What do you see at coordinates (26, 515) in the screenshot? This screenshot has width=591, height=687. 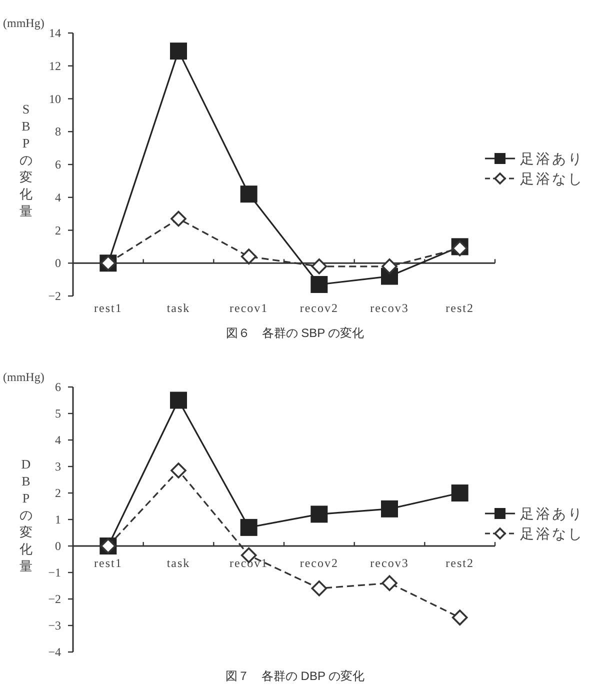 I see `y-axis-title: DBPの変化量` at bounding box center [26, 515].